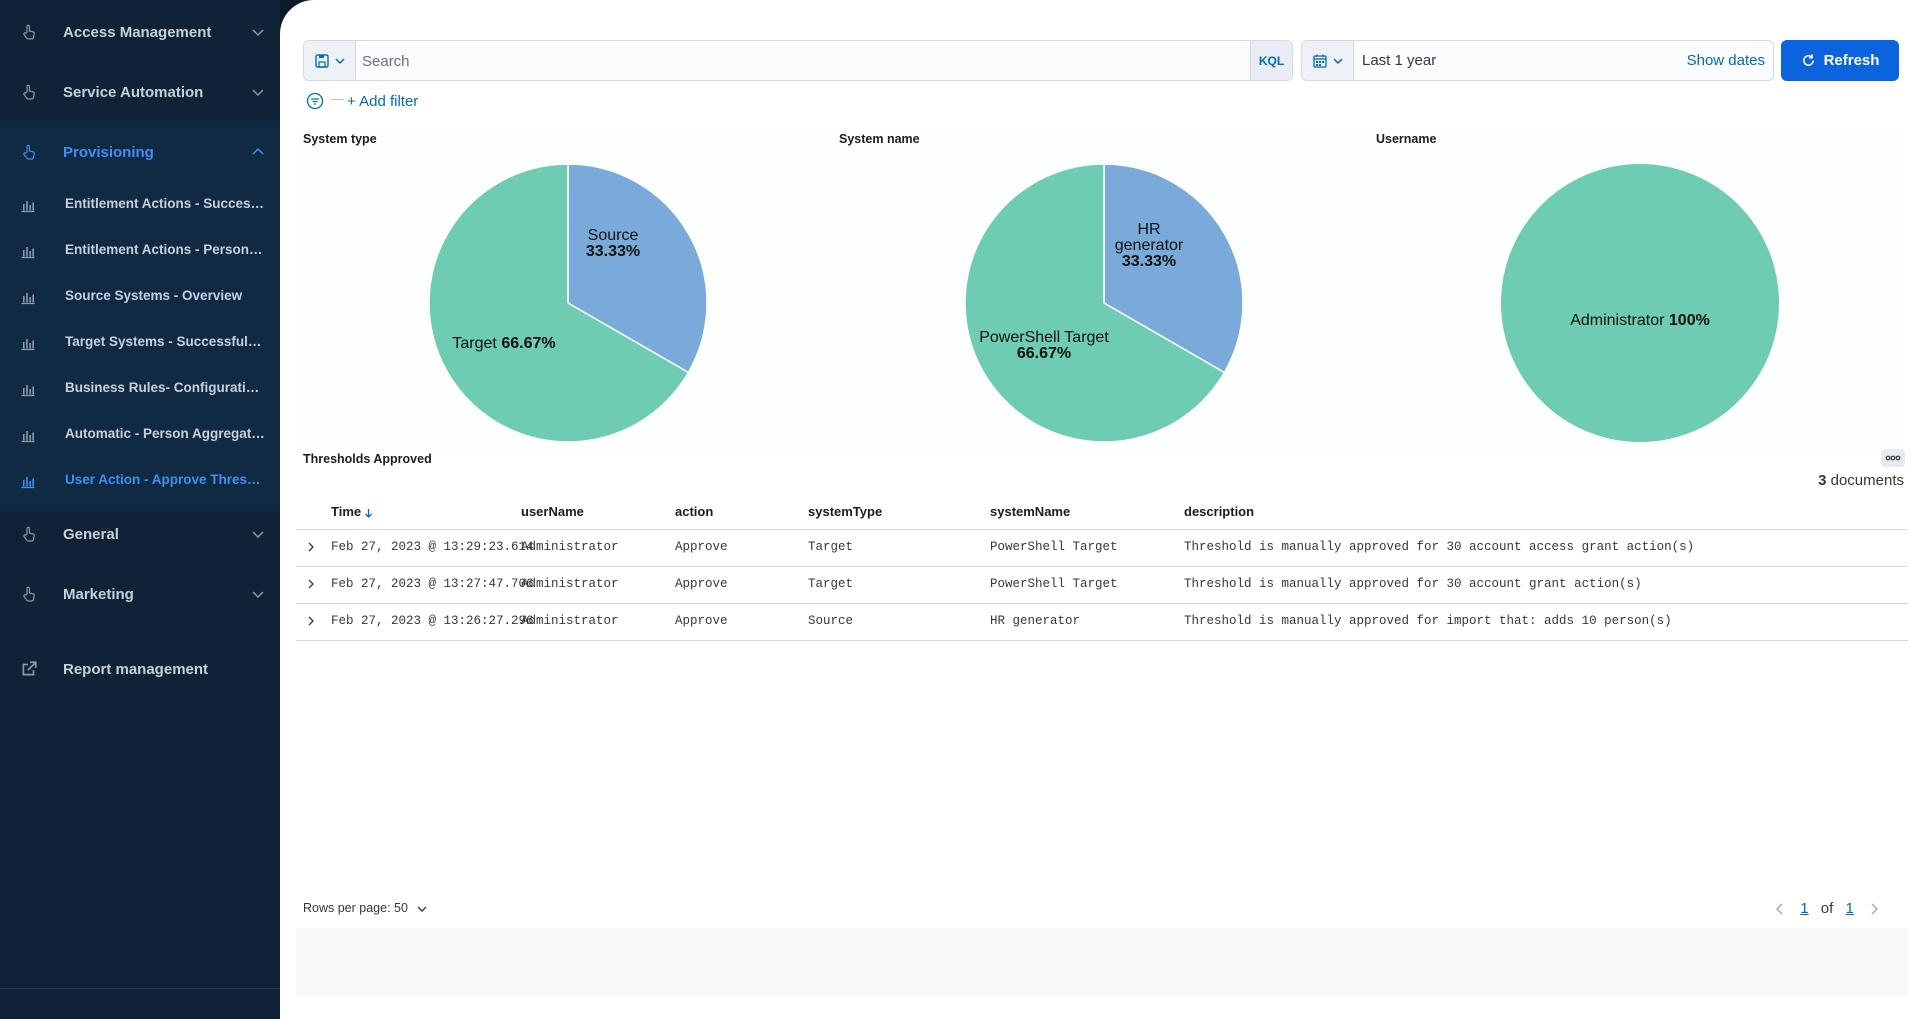 The image size is (1920, 1019). I want to click on column-header-action: action, so click(694, 511).